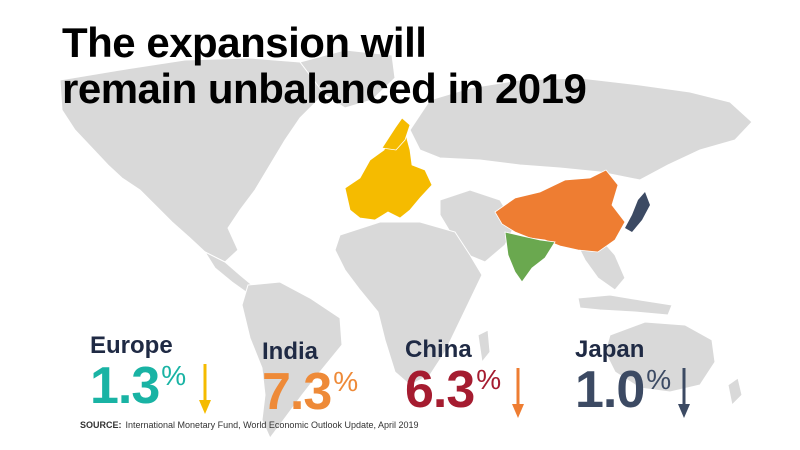 The image size is (800, 450). What do you see at coordinates (637, 212) in the screenshot?
I see `japan-region` at bounding box center [637, 212].